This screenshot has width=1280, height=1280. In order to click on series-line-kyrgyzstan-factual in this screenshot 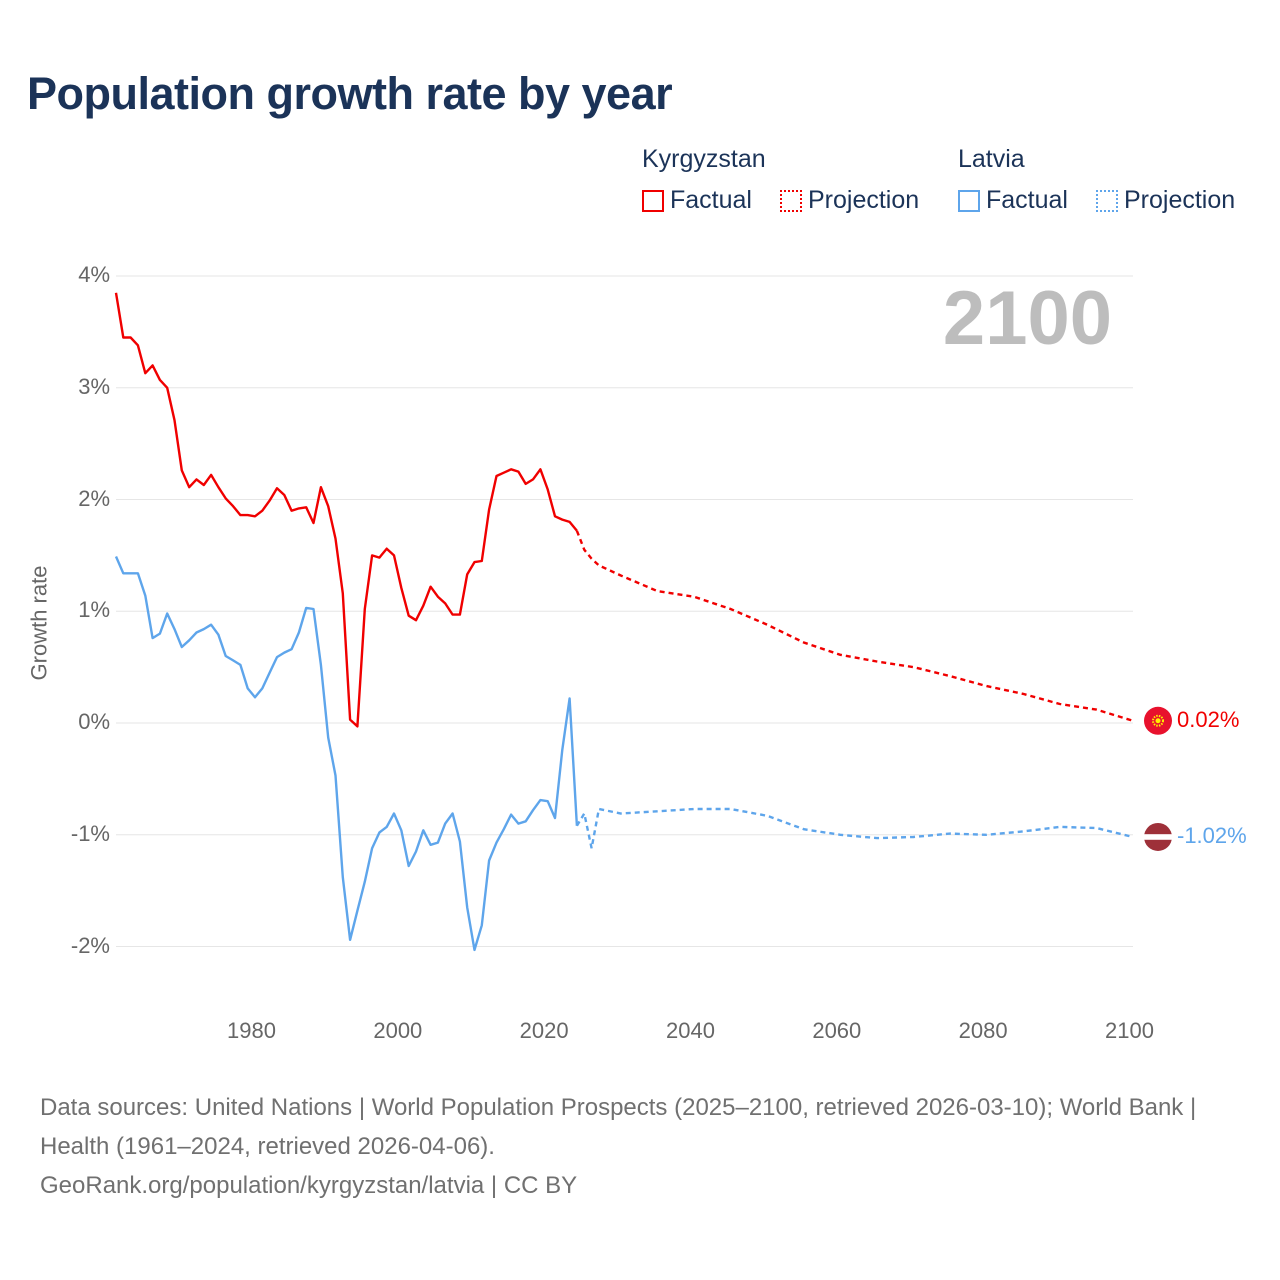, I will do `click(346, 510)`.